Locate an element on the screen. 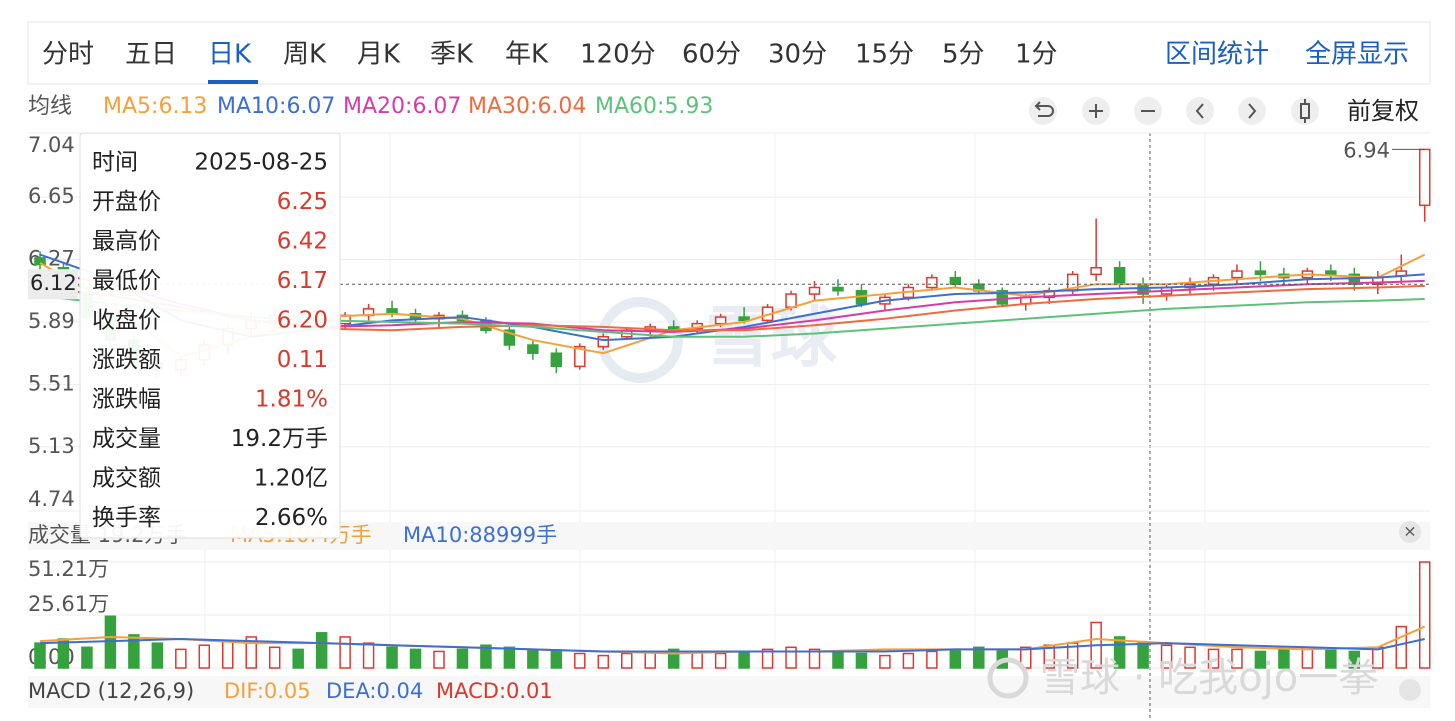 This screenshot has height=721, width=1455. tab: 年K is located at coordinates (527, 55).